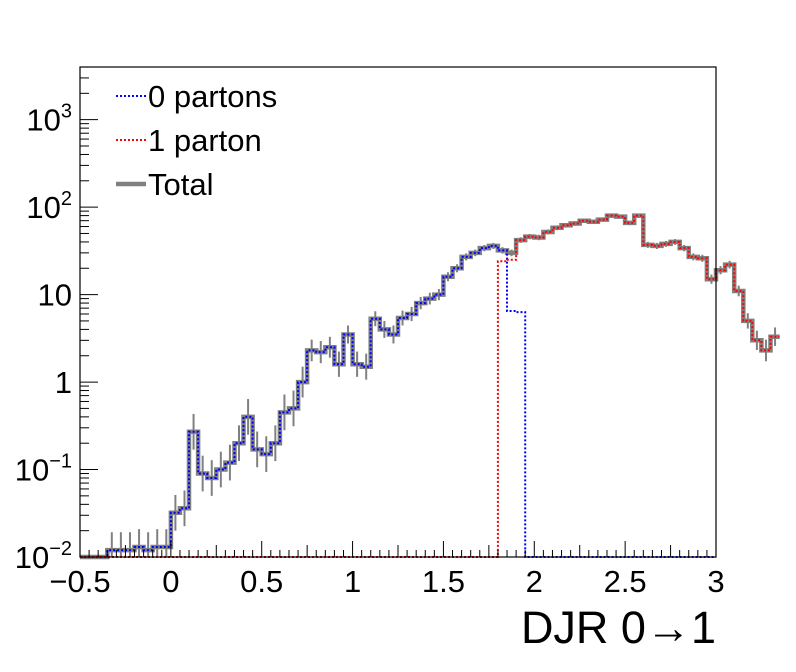  I want to click on legend-entry: 0 partons, so click(196, 96).